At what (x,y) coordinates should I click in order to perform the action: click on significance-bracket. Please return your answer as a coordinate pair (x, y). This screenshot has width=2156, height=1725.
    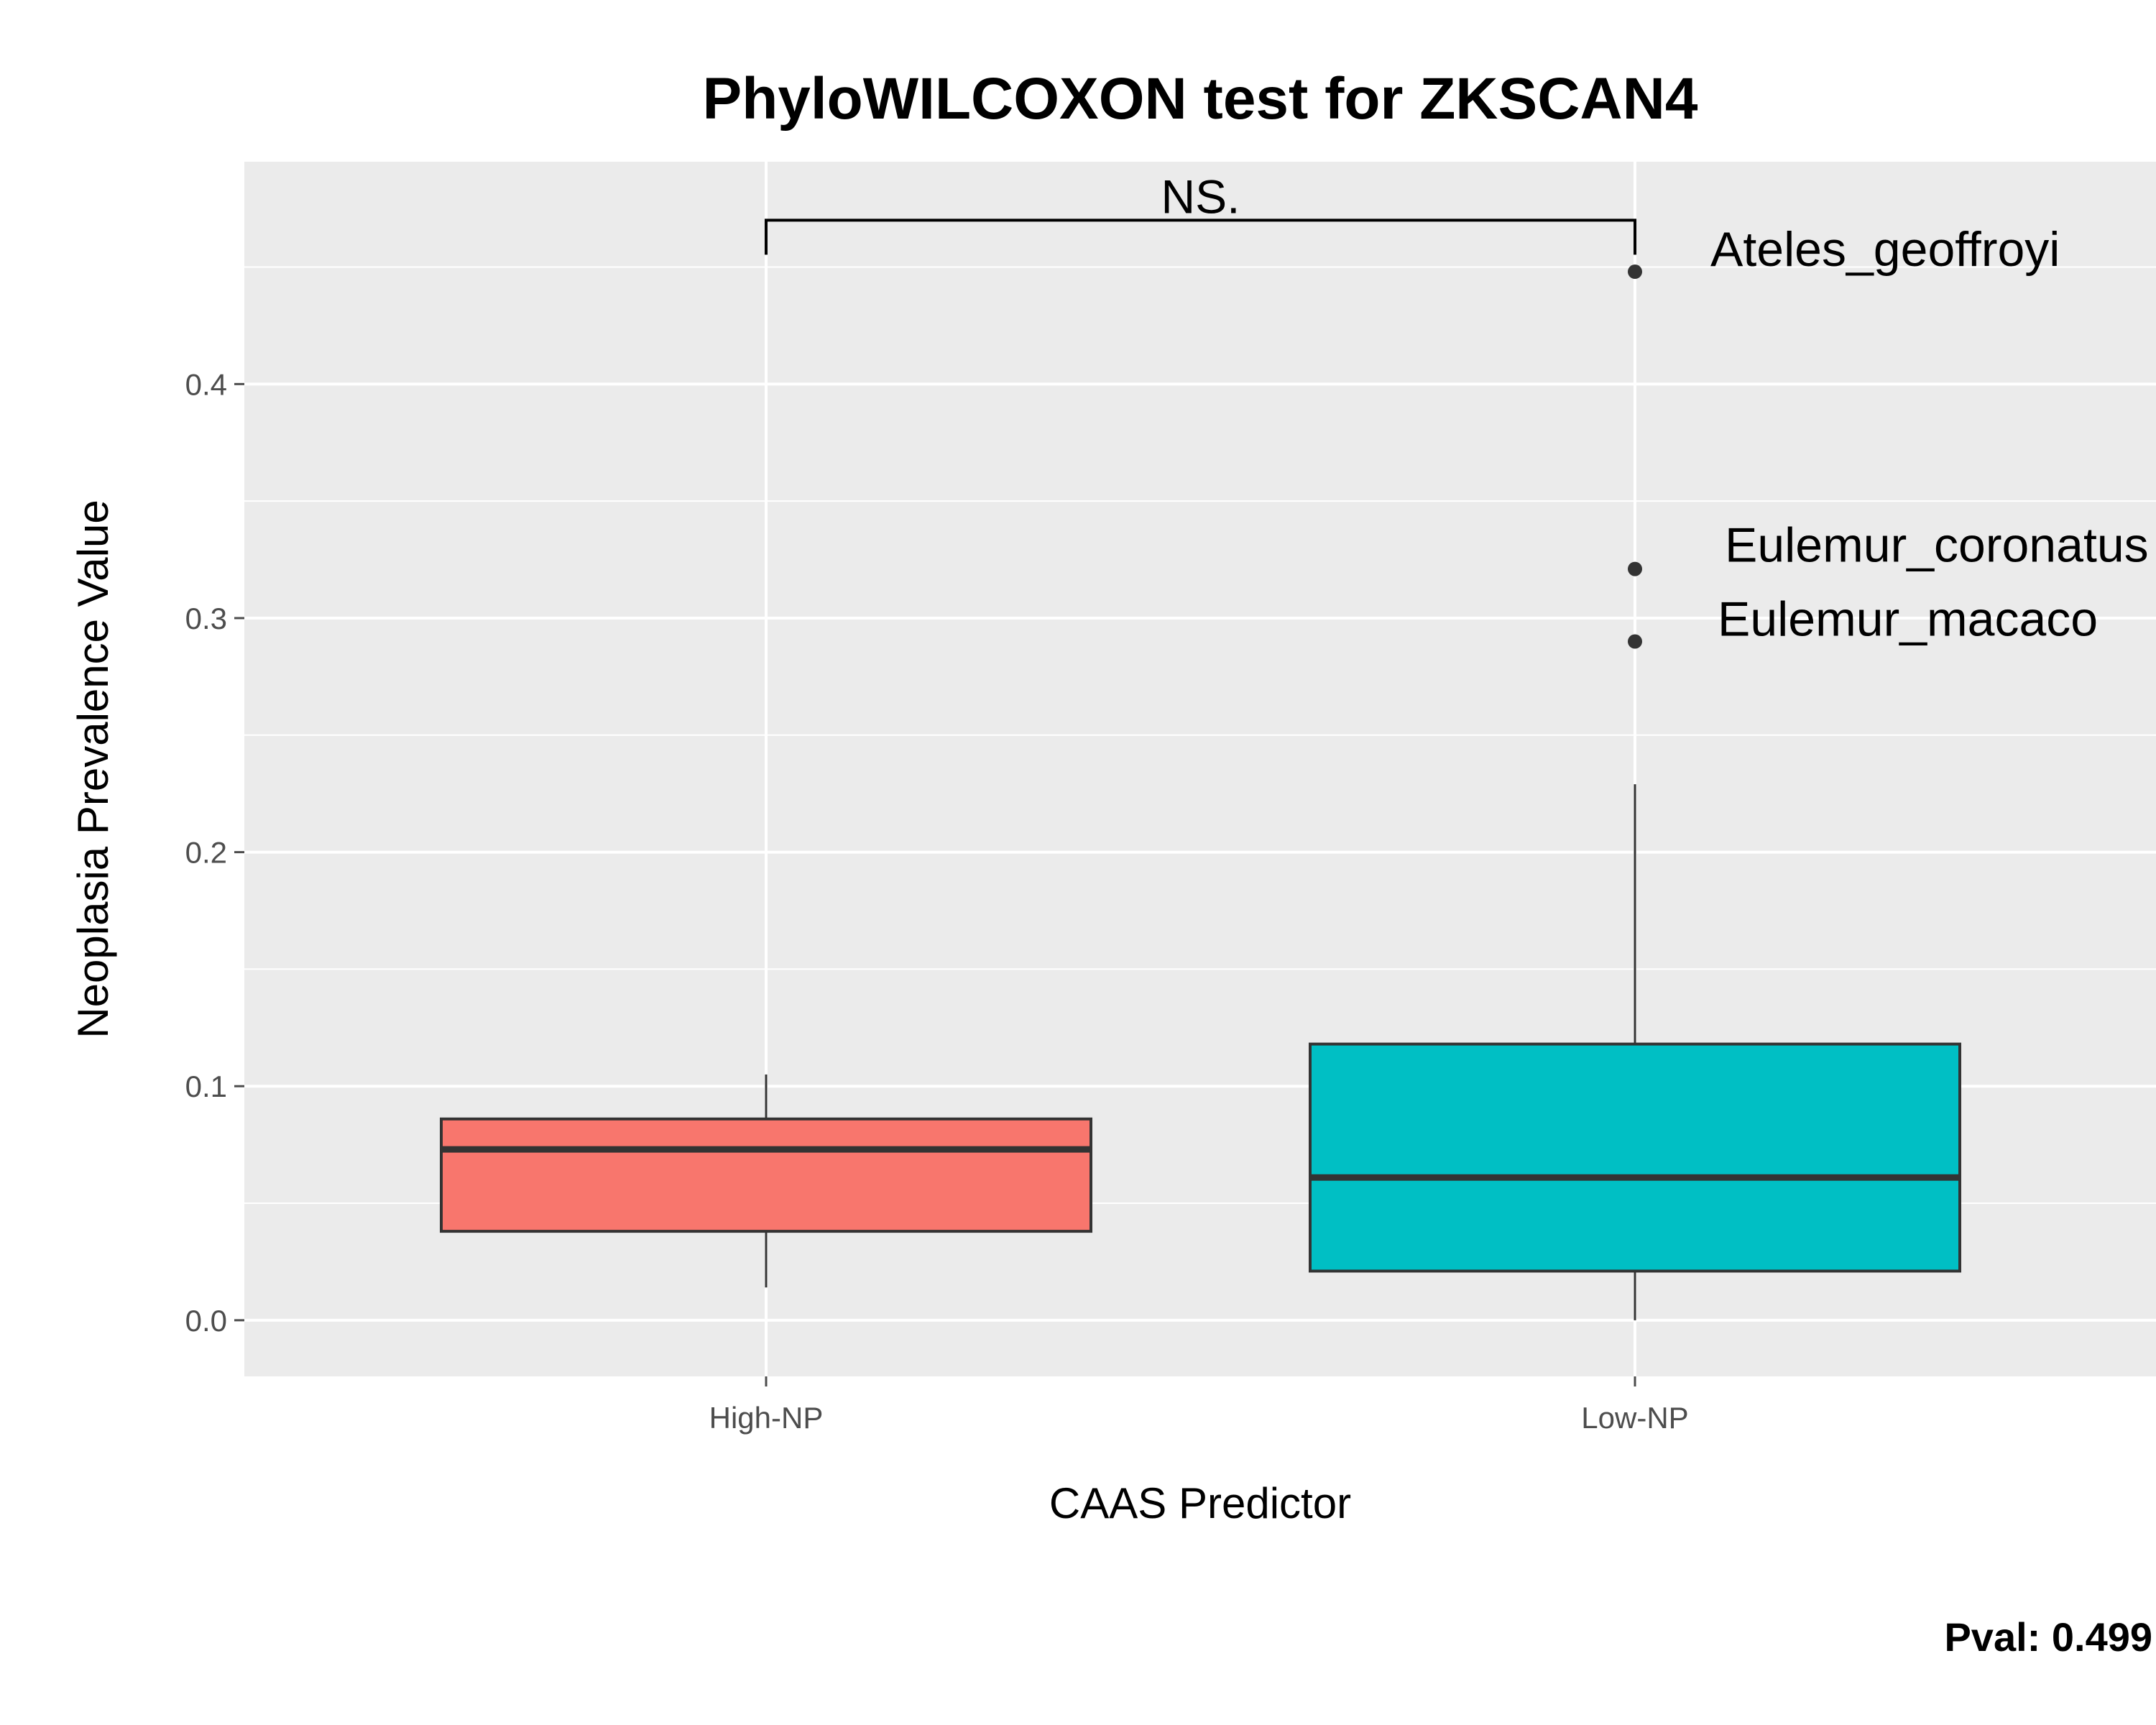
    Looking at the image, I should click on (1200, 236).